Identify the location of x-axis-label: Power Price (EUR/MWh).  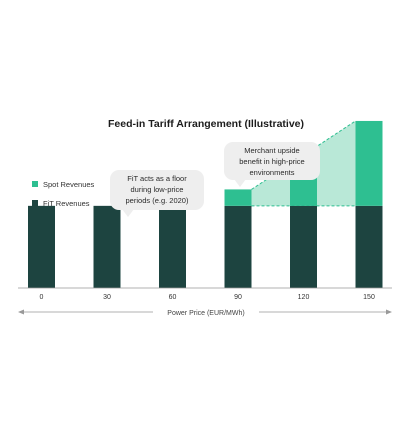
(205, 313).